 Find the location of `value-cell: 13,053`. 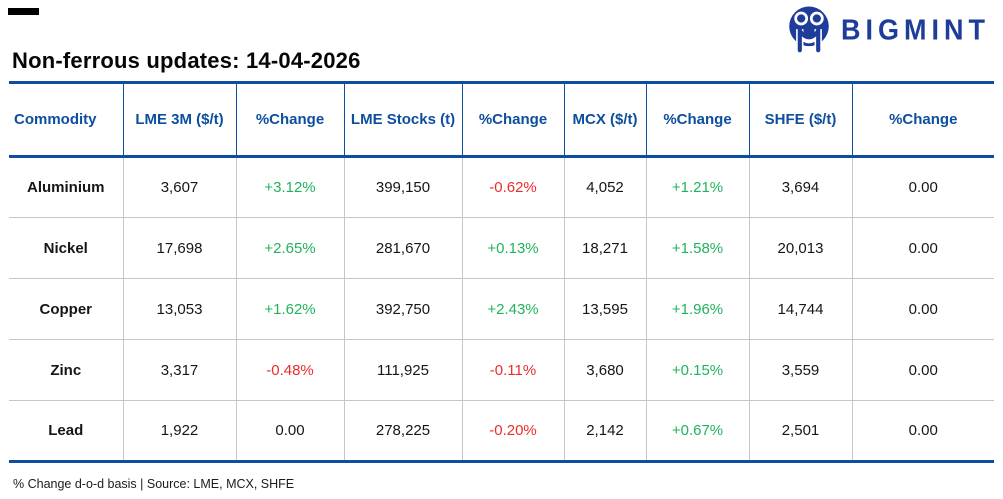

value-cell: 13,053 is located at coordinates (180, 309).